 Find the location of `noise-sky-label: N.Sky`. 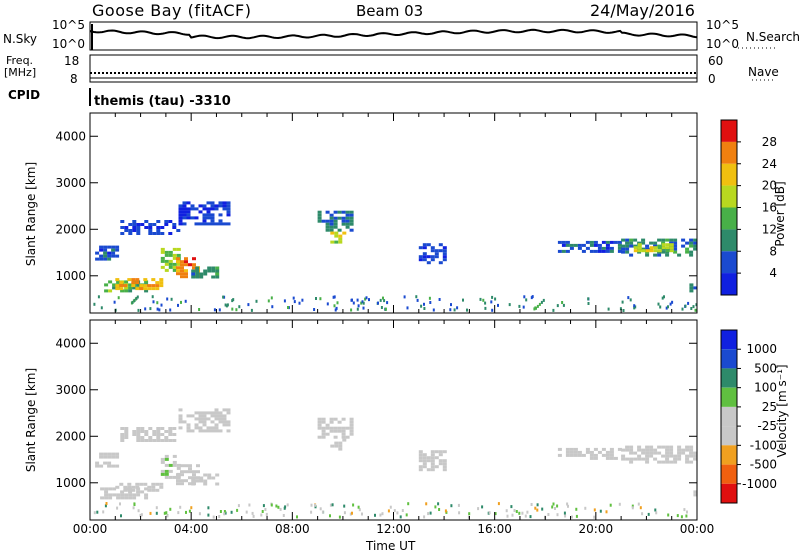

noise-sky-label: N.Sky is located at coordinates (20, 39).